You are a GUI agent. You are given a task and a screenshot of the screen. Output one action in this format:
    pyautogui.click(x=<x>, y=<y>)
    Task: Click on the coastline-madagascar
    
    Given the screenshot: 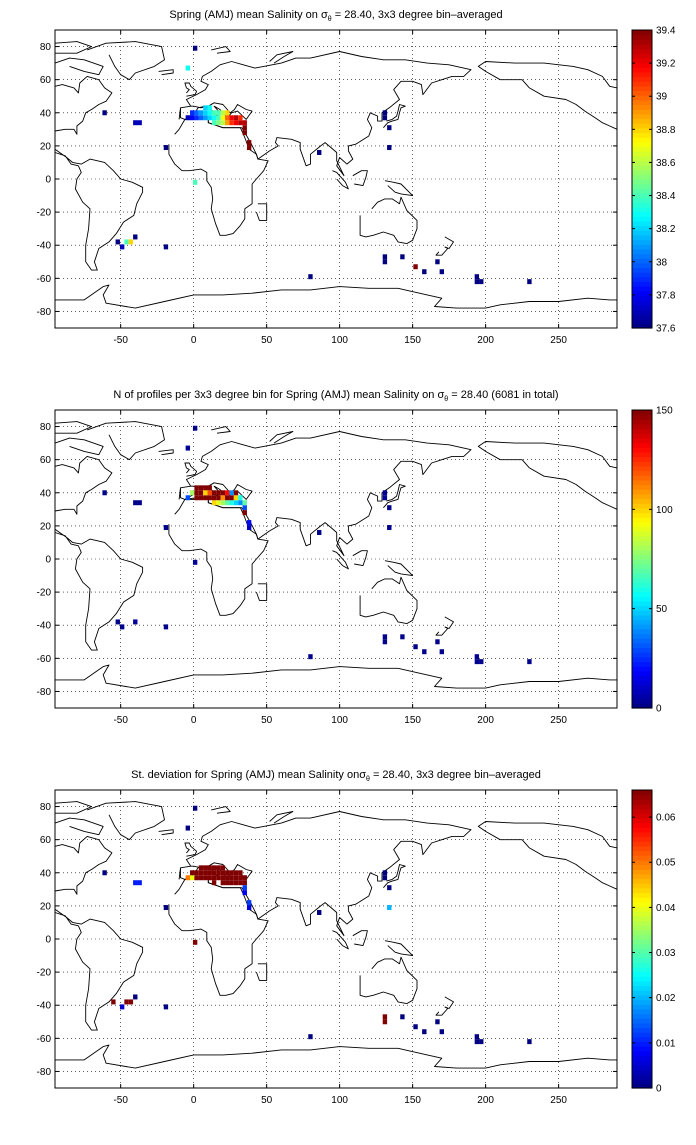 What is the action you would take?
    pyautogui.click(x=261, y=212)
    